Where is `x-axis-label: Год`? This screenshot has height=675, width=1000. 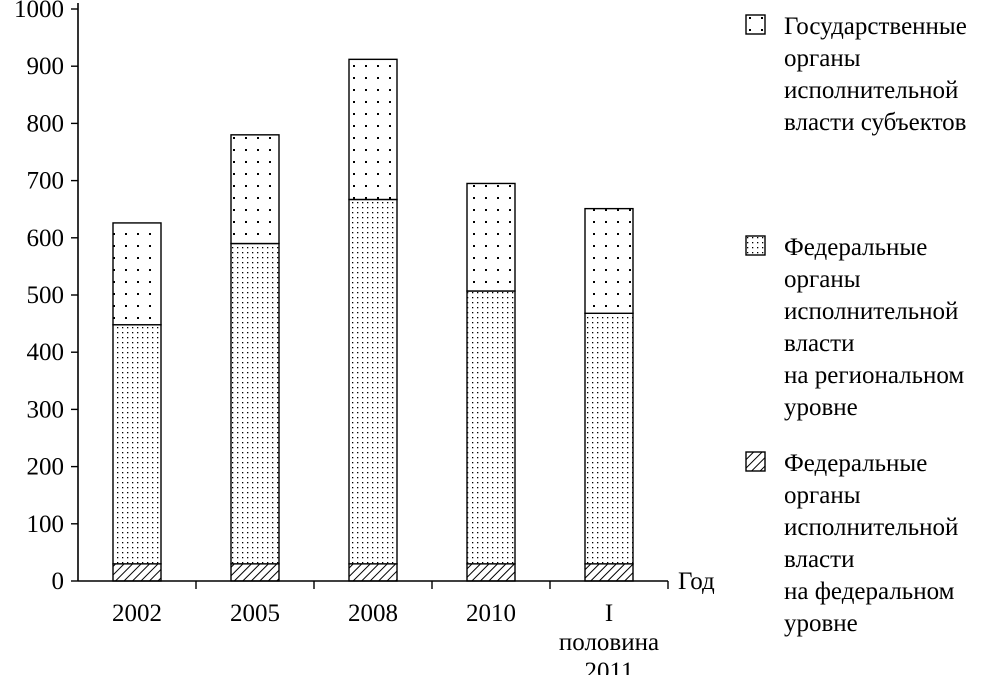 x-axis-label: Год is located at coordinates (696, 581).